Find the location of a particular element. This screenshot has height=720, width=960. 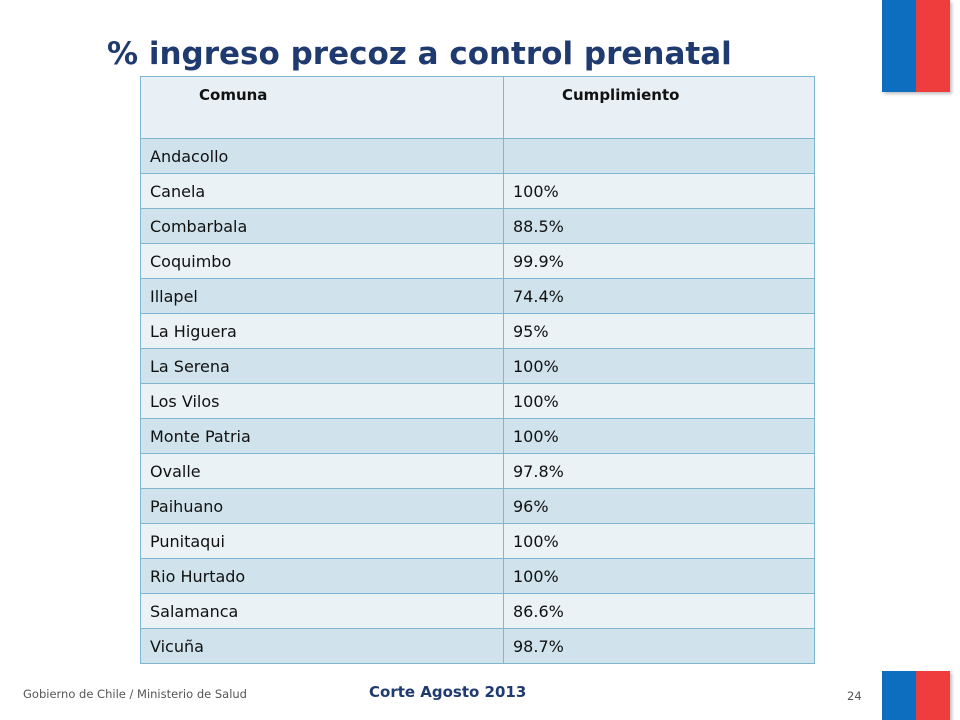

cell-comuna: Ovalle is located at coordinates (322, 471).